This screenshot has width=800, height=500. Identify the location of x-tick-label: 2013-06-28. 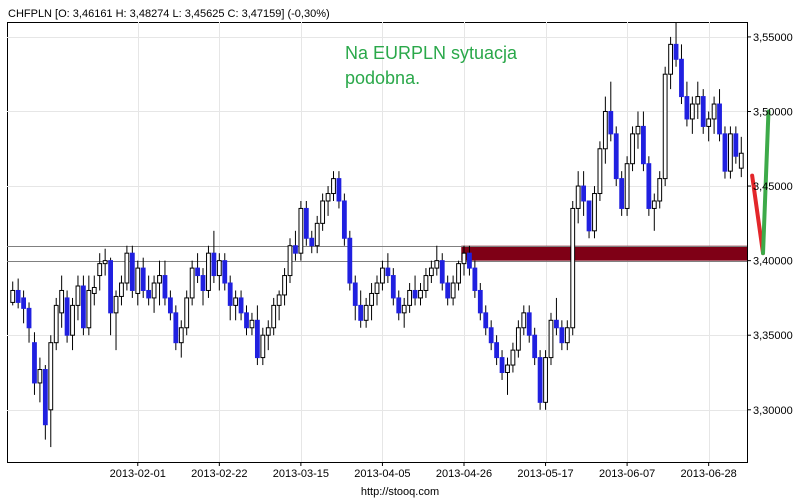
(709, 474).